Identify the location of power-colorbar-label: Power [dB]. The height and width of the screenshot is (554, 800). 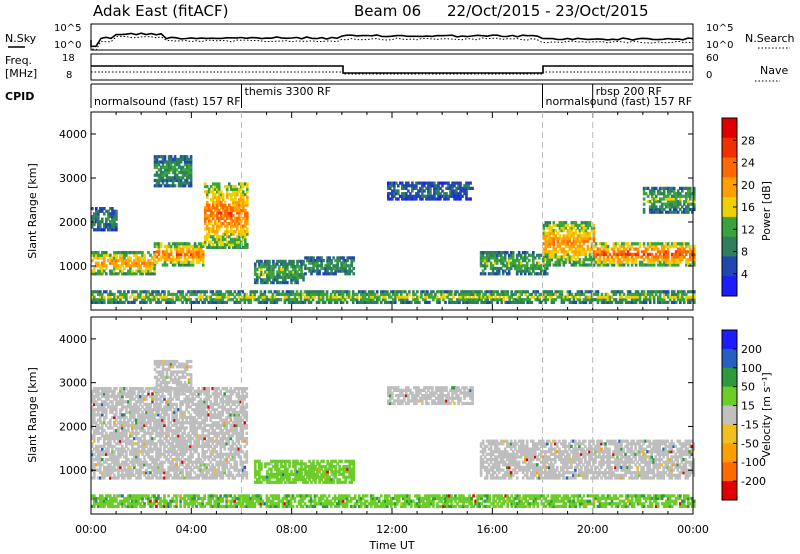
(766, 211).